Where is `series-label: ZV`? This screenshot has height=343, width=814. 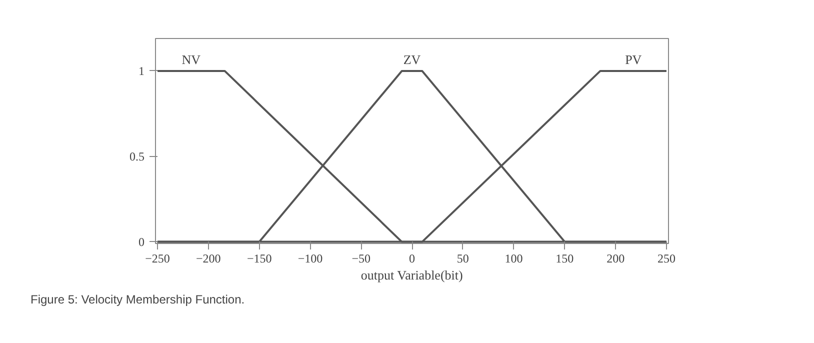
series-label: ZV is located at coordinates (412, 59).